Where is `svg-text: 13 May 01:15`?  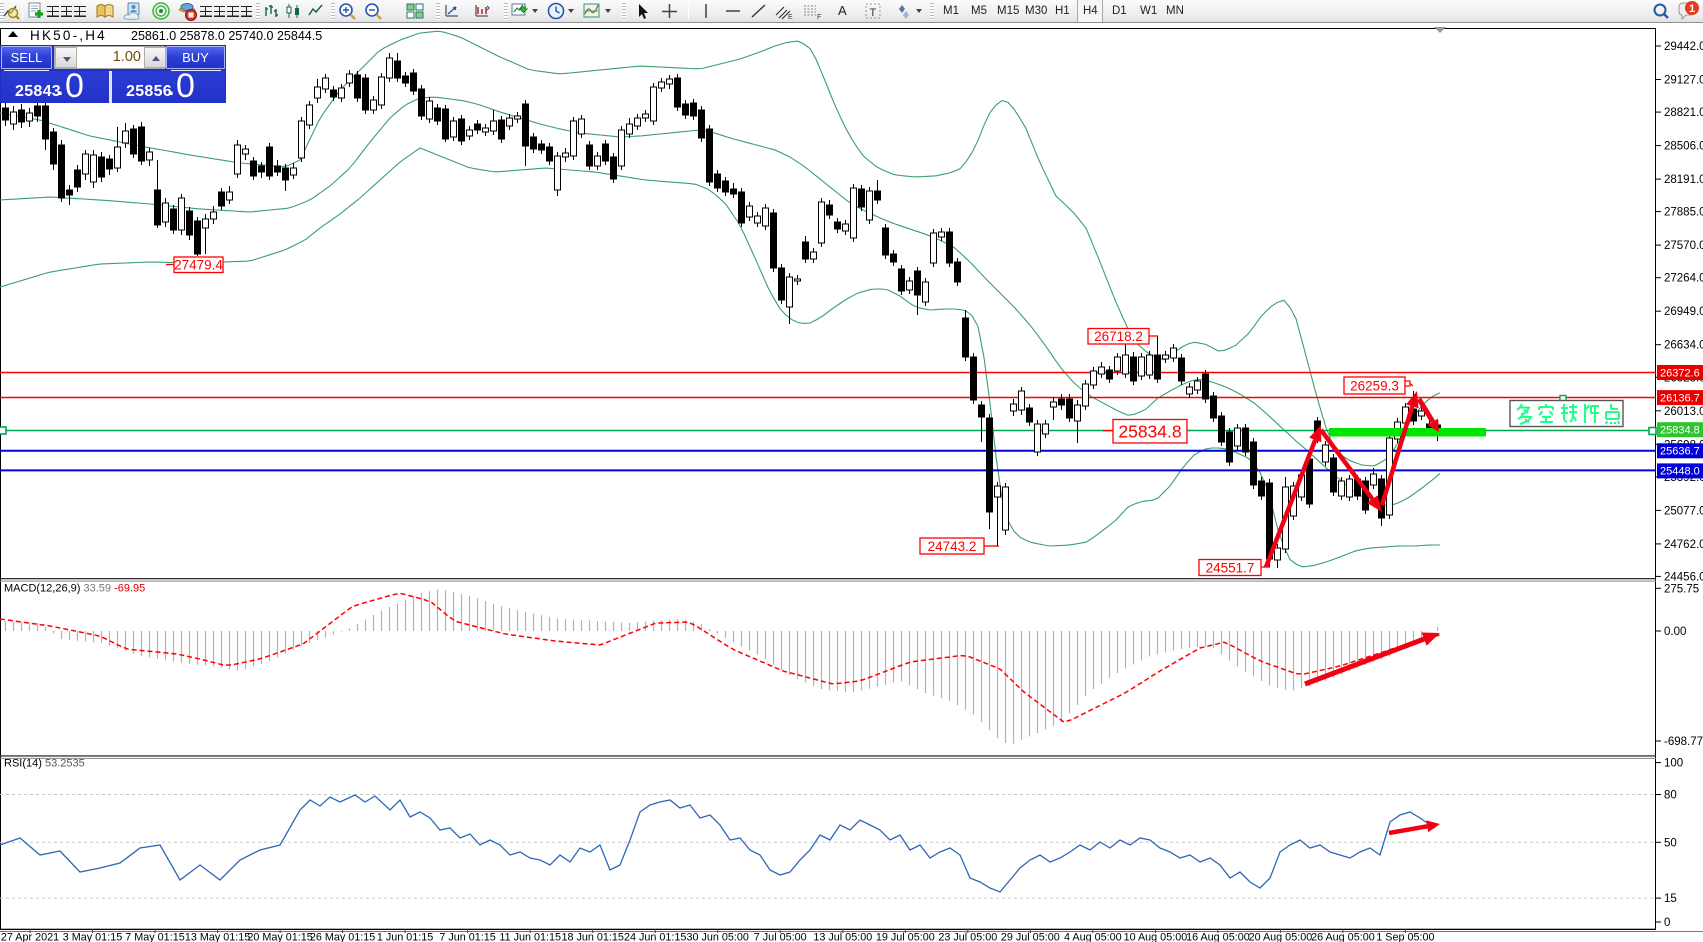 svg-text: 13 May 01:15 is located at coordinates (217, 937).